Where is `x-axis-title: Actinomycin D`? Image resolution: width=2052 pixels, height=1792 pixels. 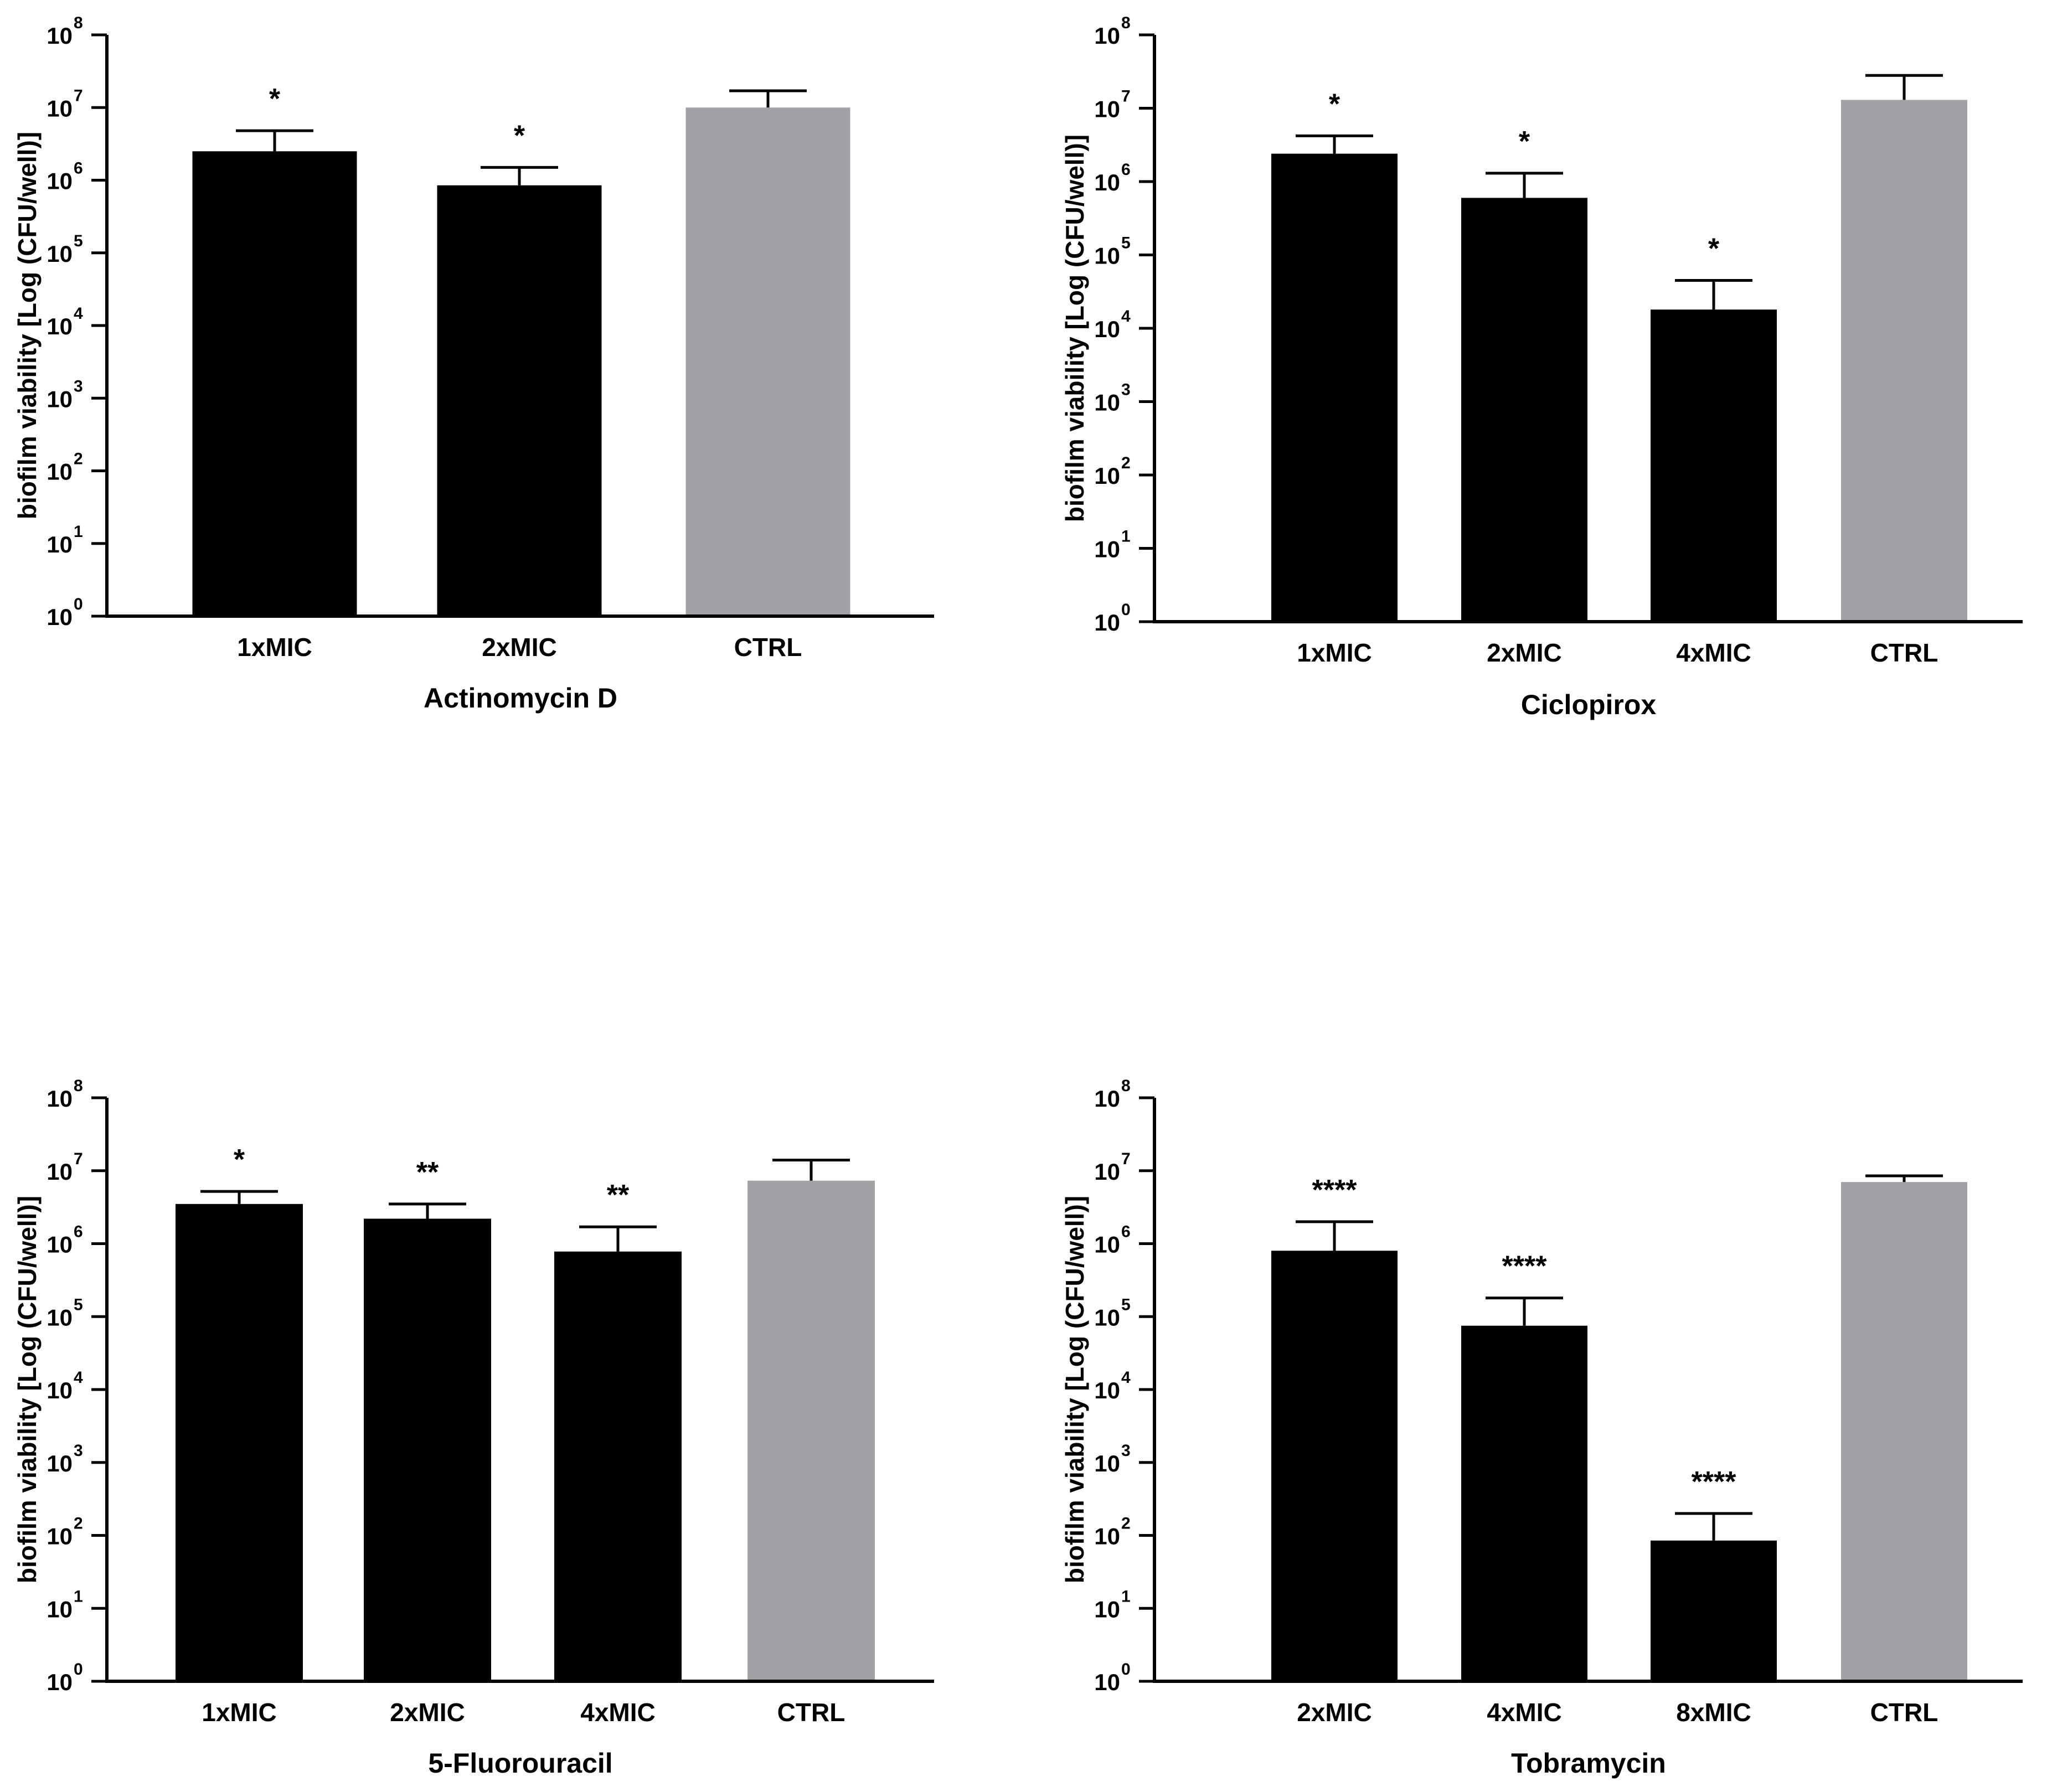
x-axis-title: Actinomycin D is located at coordinates (520, 698).